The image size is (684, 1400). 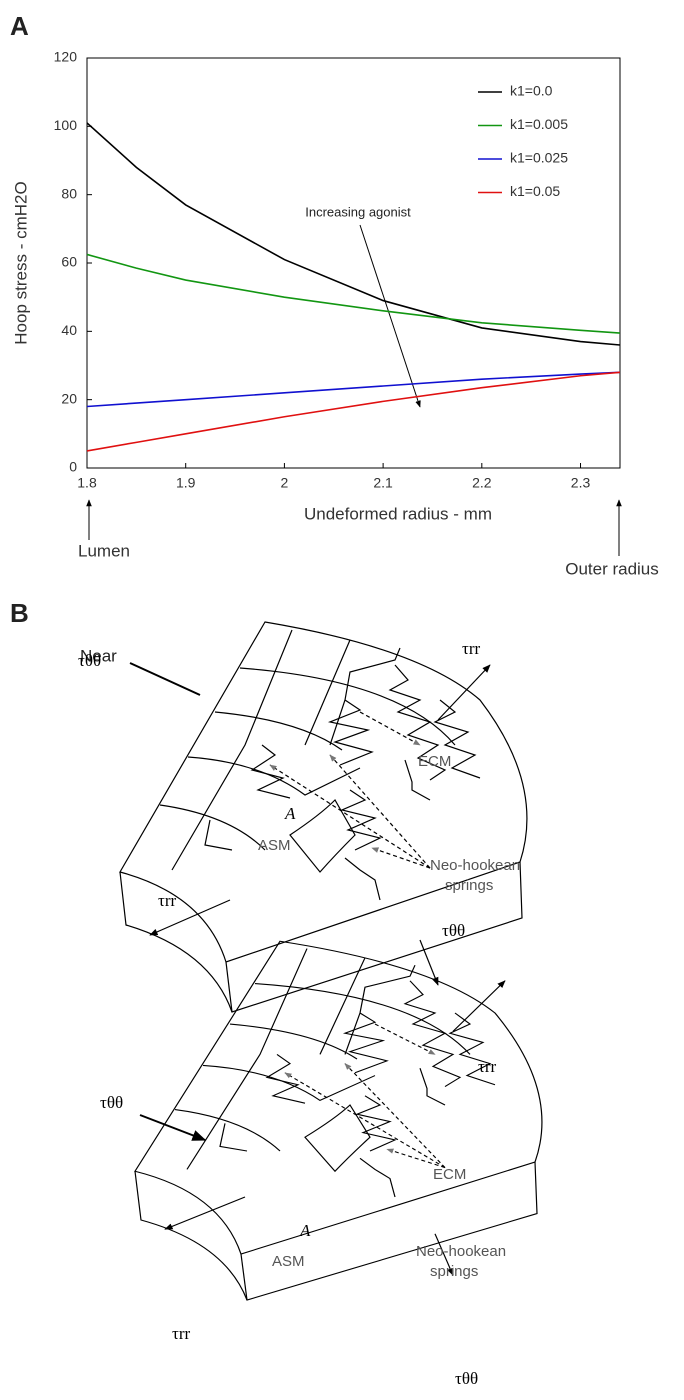 What do you see at coordinates (539, 158) in the screenshot?
I see `legend-label: k1=0.025` at bounding box center [539, 158].